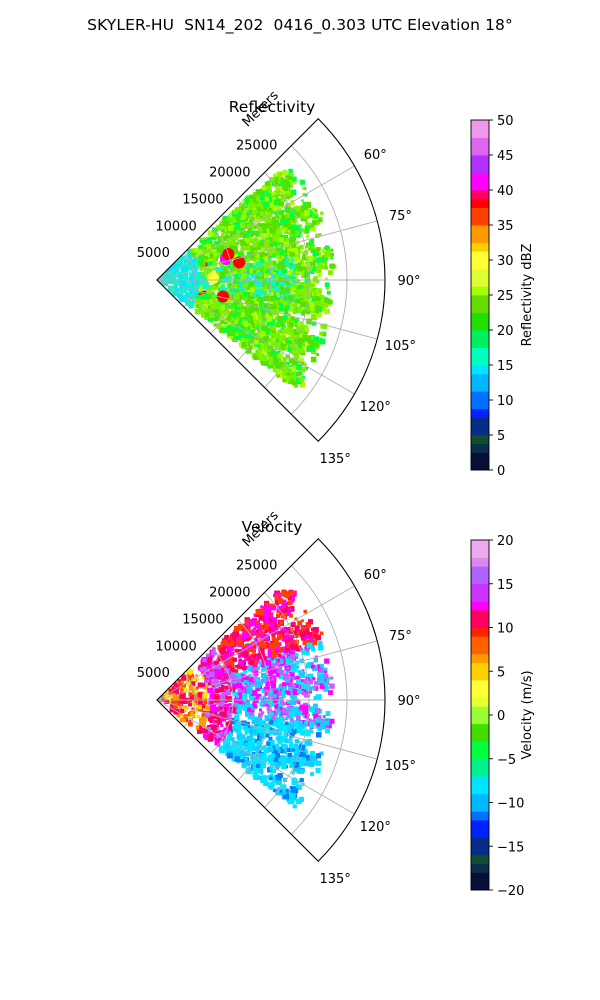 The width and height of the screenshot is (600, 1000). I want to click on radar-data, so click(246, 699).